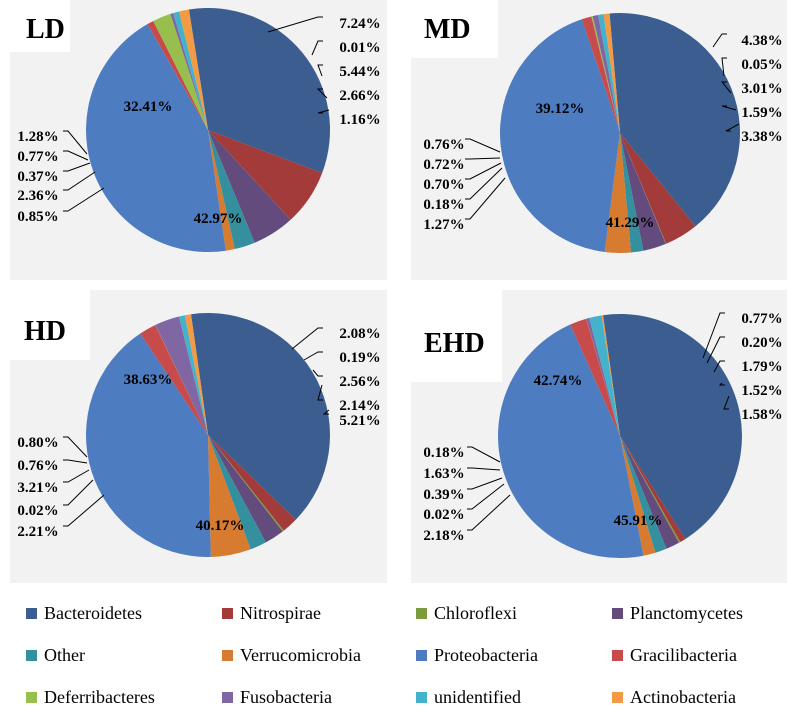  I want to click on pie-slice-deferribacteres, so click(603, 377).